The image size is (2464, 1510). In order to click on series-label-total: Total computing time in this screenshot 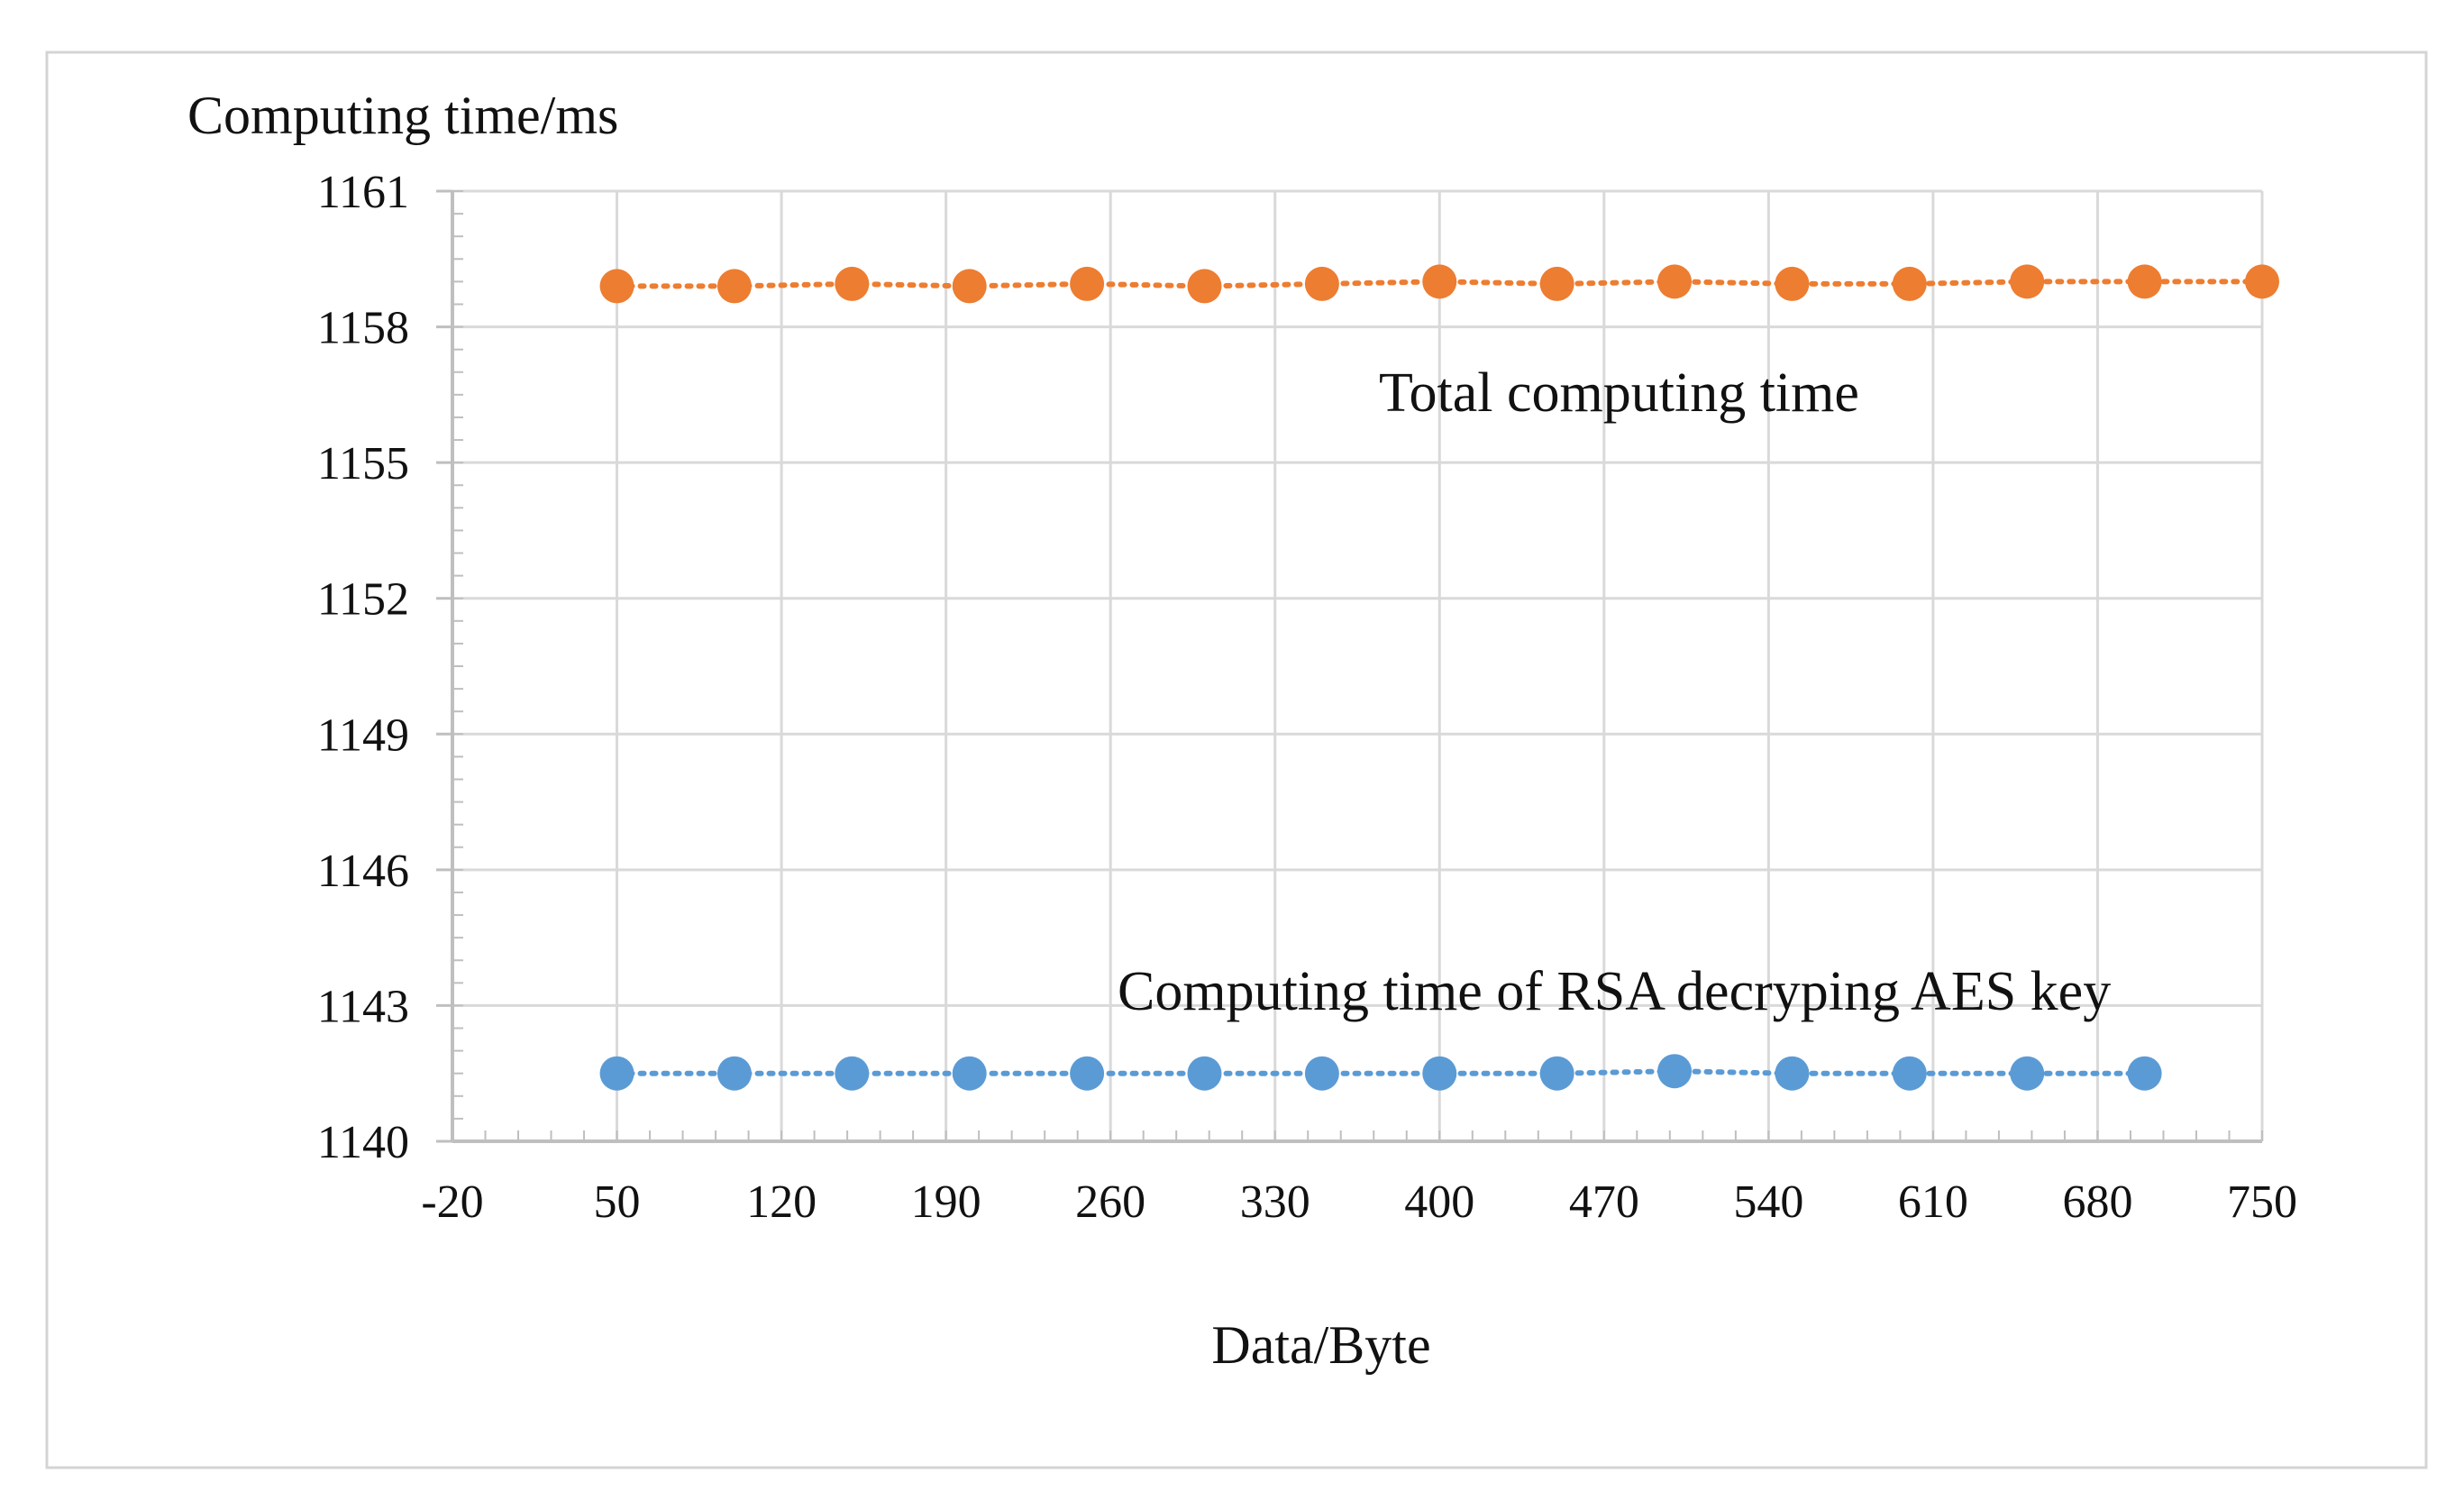, I will do `click(1619, 393)`.